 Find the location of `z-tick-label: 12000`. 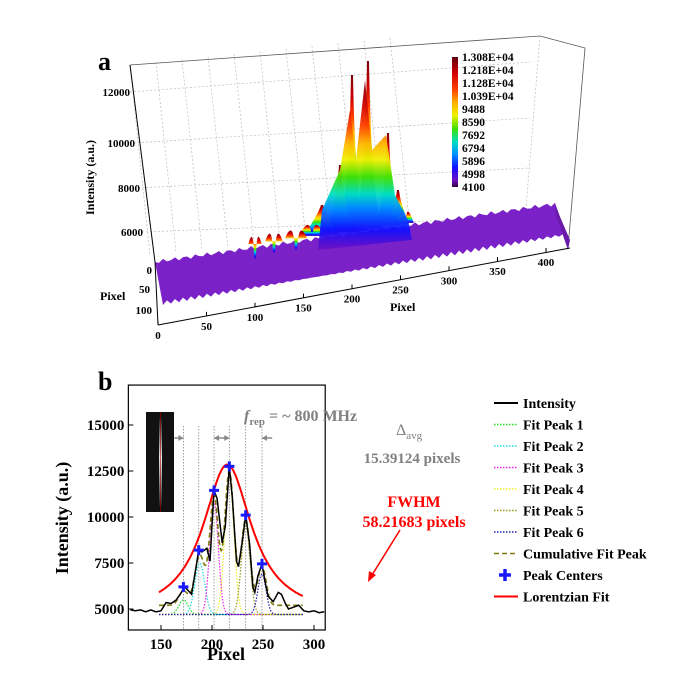

z-tick-label: 12000 is located at coordinates (117, 93).